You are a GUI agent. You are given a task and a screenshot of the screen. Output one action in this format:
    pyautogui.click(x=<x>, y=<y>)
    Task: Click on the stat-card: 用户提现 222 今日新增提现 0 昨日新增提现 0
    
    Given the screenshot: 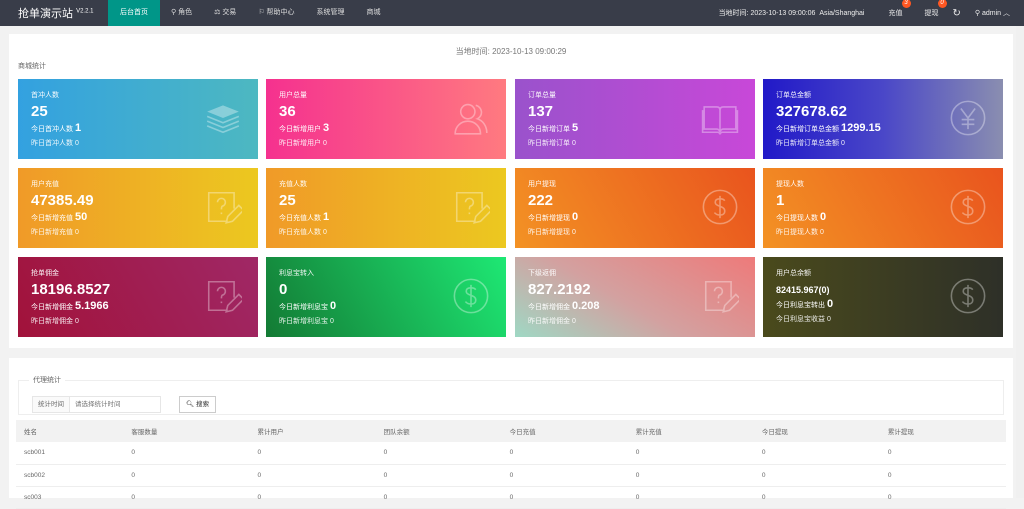 What is the action you would take?
    pyautogui.click(x=635, y=208)
    